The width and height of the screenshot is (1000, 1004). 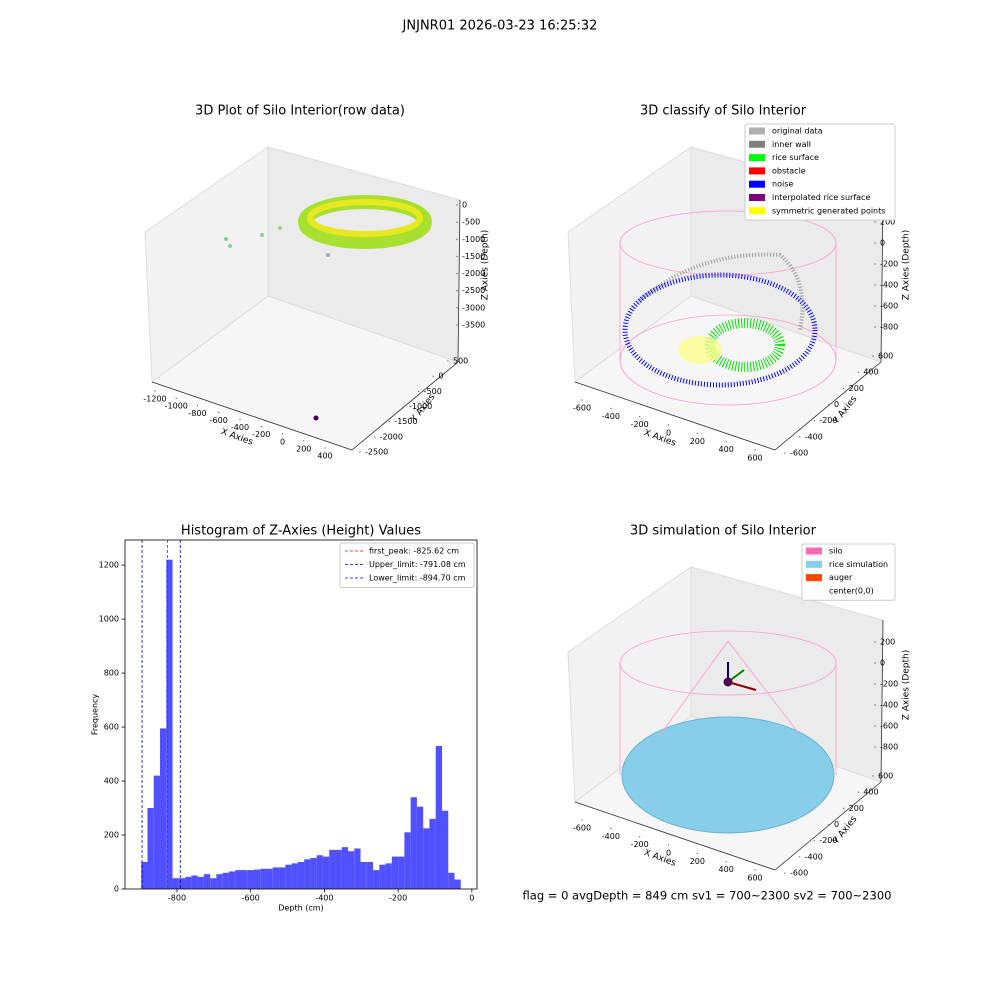 I want to click on z-tick-label: -800, so click(x=889, y=327).